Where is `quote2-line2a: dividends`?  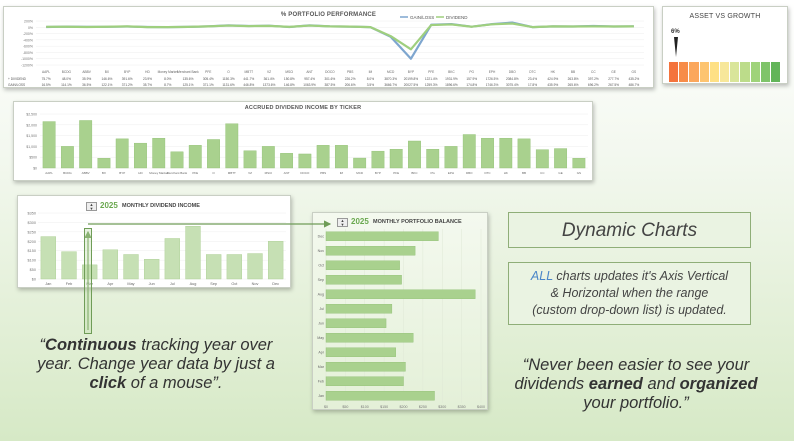
quote2-line2a: dividends is located at coordinates (551, 384).